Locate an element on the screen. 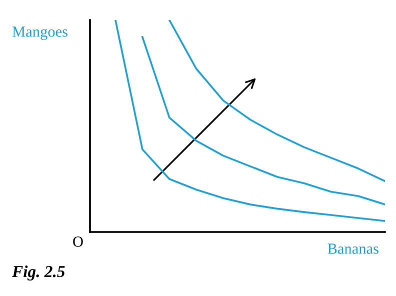  y-axis-title: Mangoes is located at coordinates (40, 33).